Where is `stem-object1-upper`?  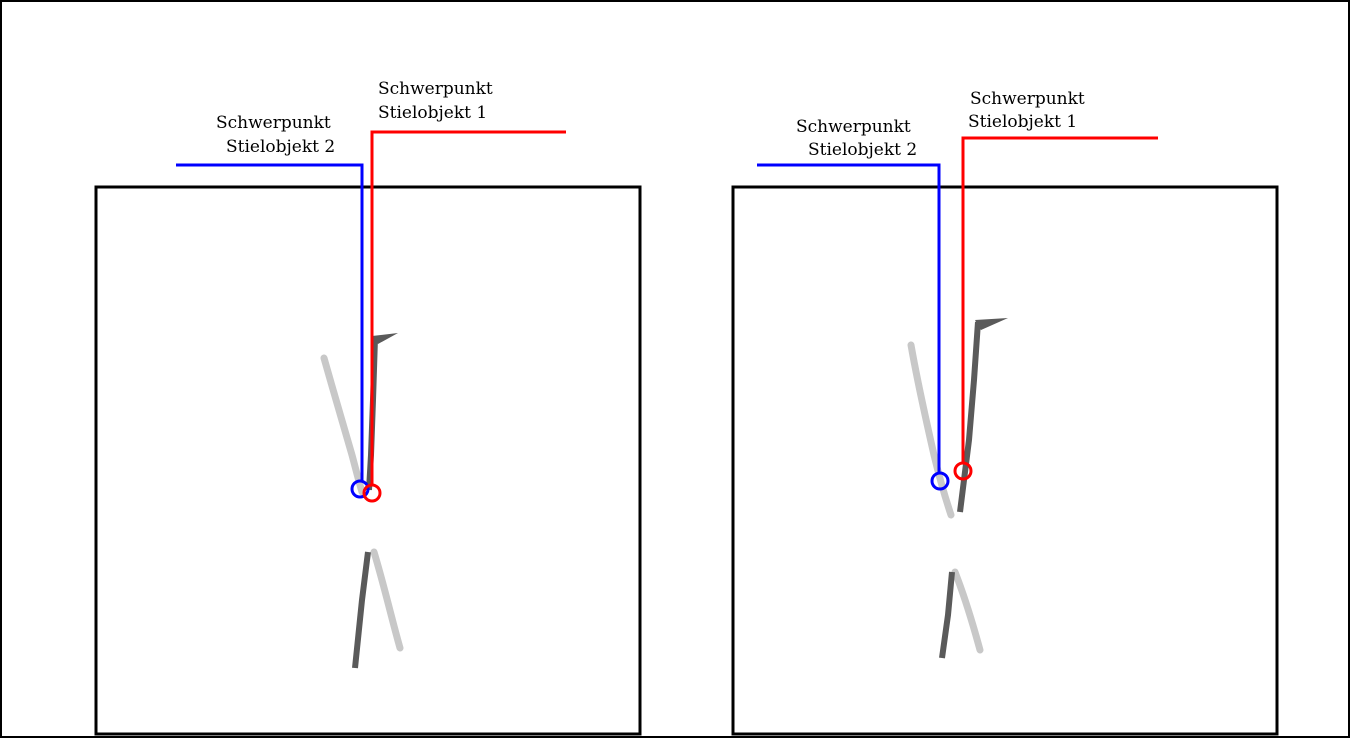 stem-object1-upper is located at coordinates (969, 417).